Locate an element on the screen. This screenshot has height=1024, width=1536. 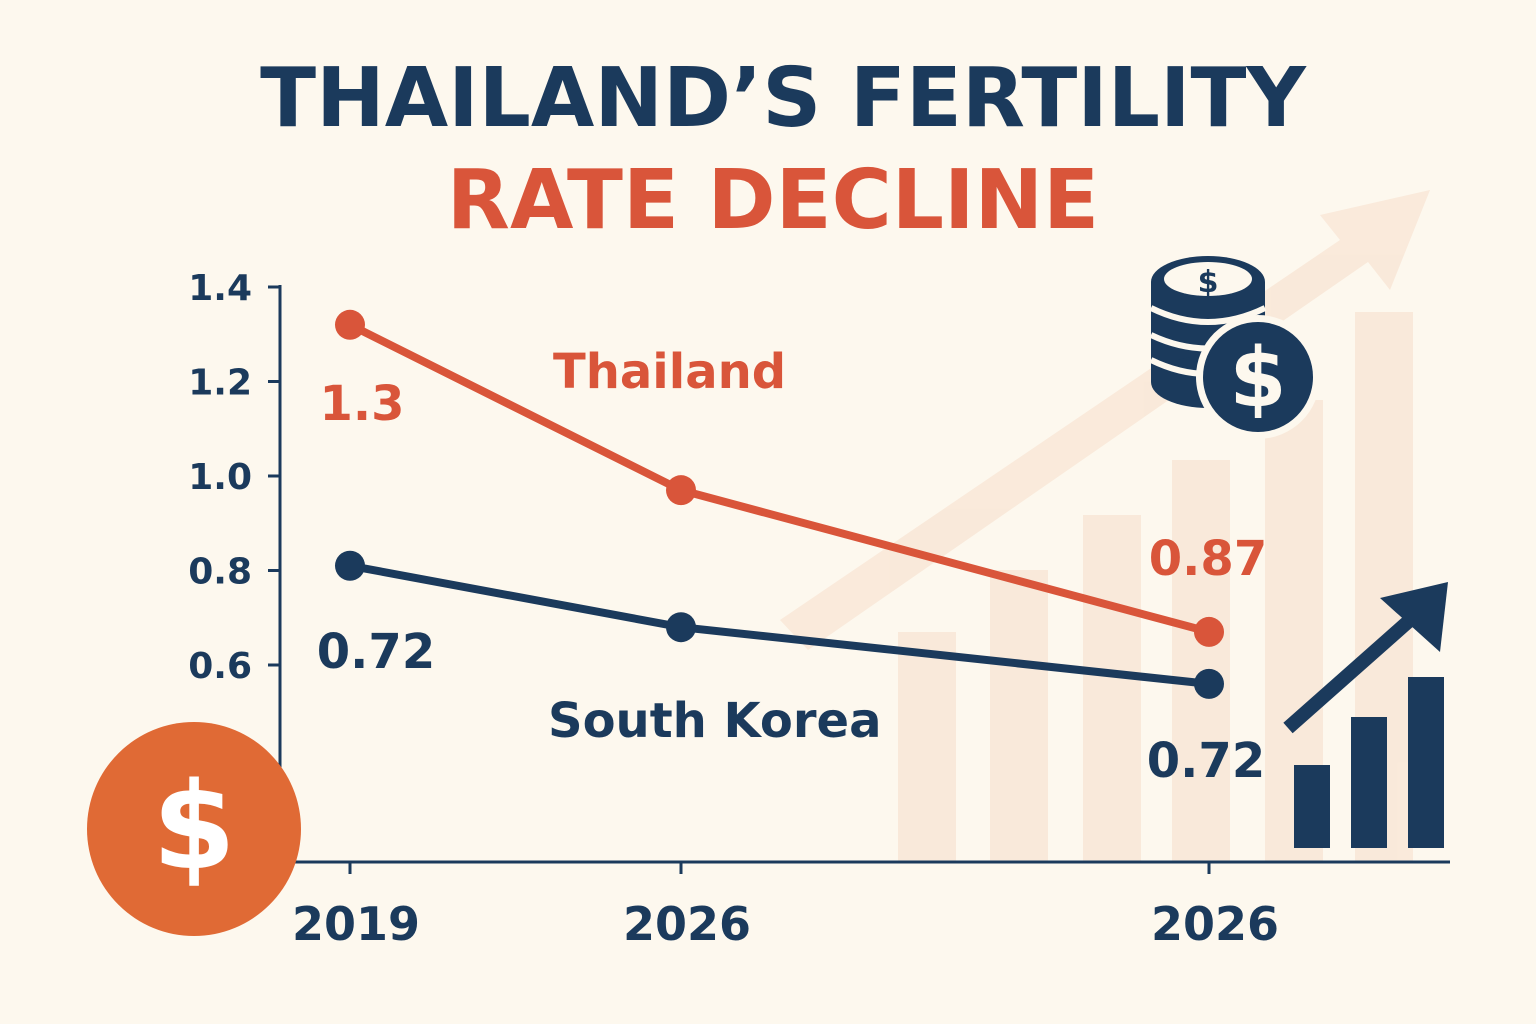
y-tick-label: 1.4 is located at coordinates (220, 288).